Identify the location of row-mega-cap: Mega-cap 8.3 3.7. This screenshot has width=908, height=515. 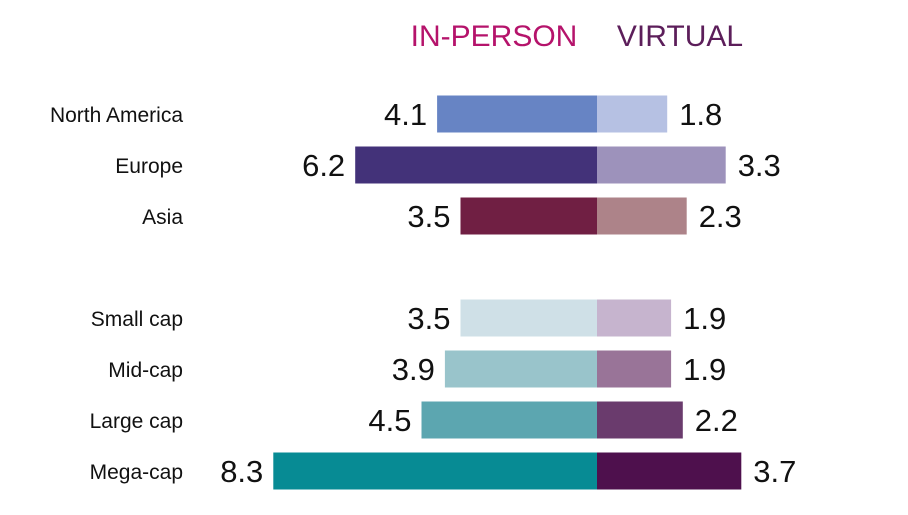
(443, 471).